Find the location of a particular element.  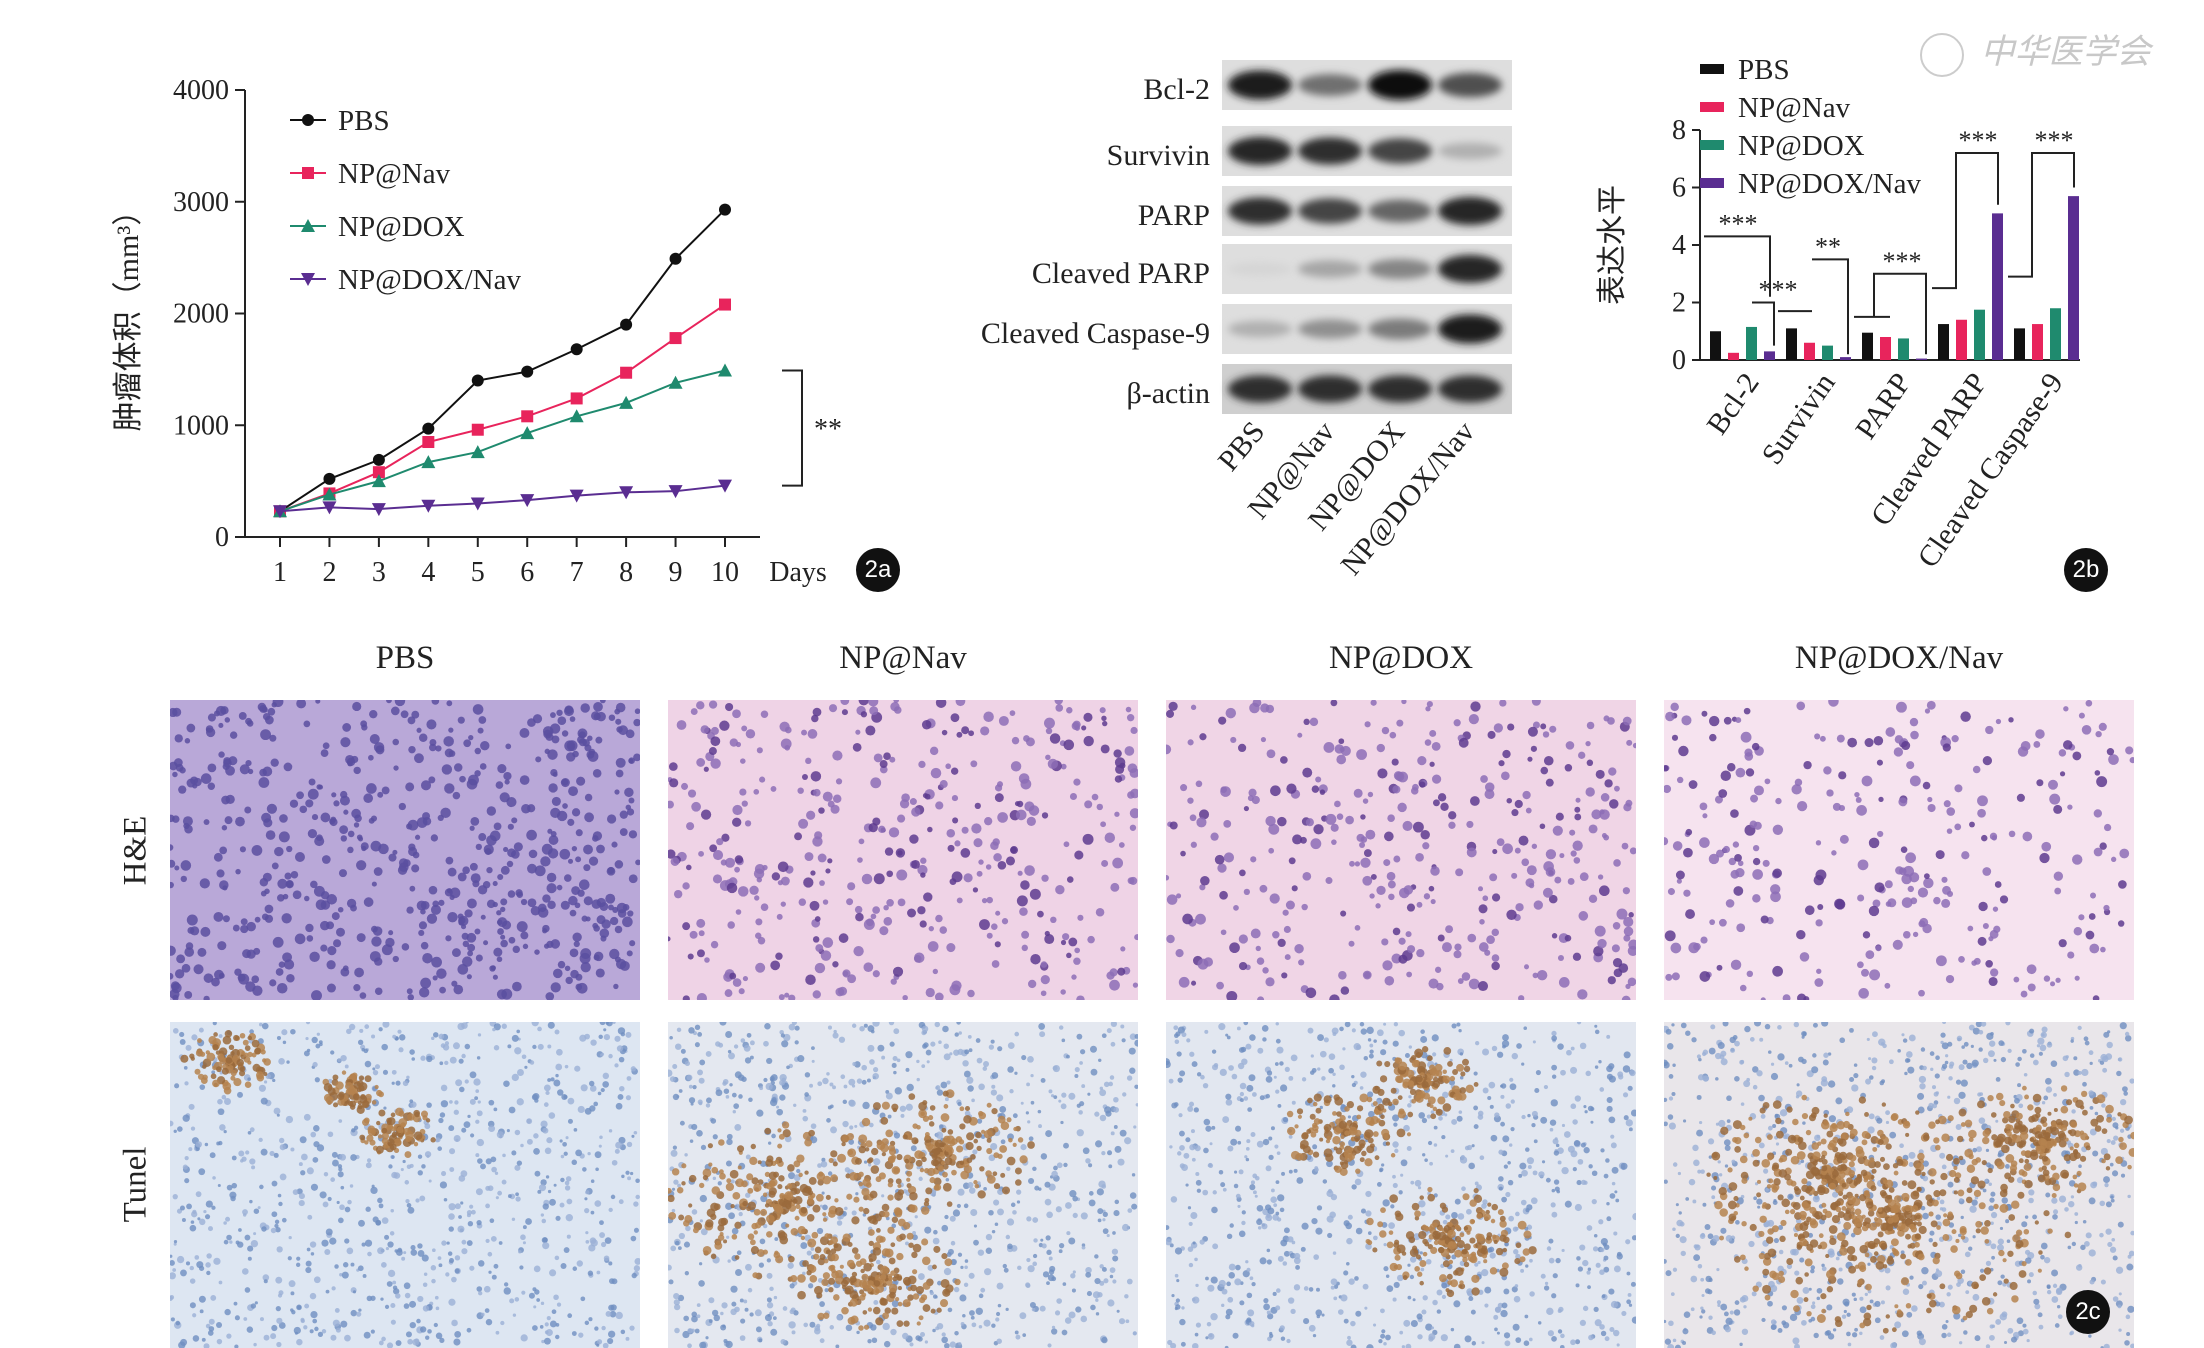

bar is located at coordinates (2019, 344).